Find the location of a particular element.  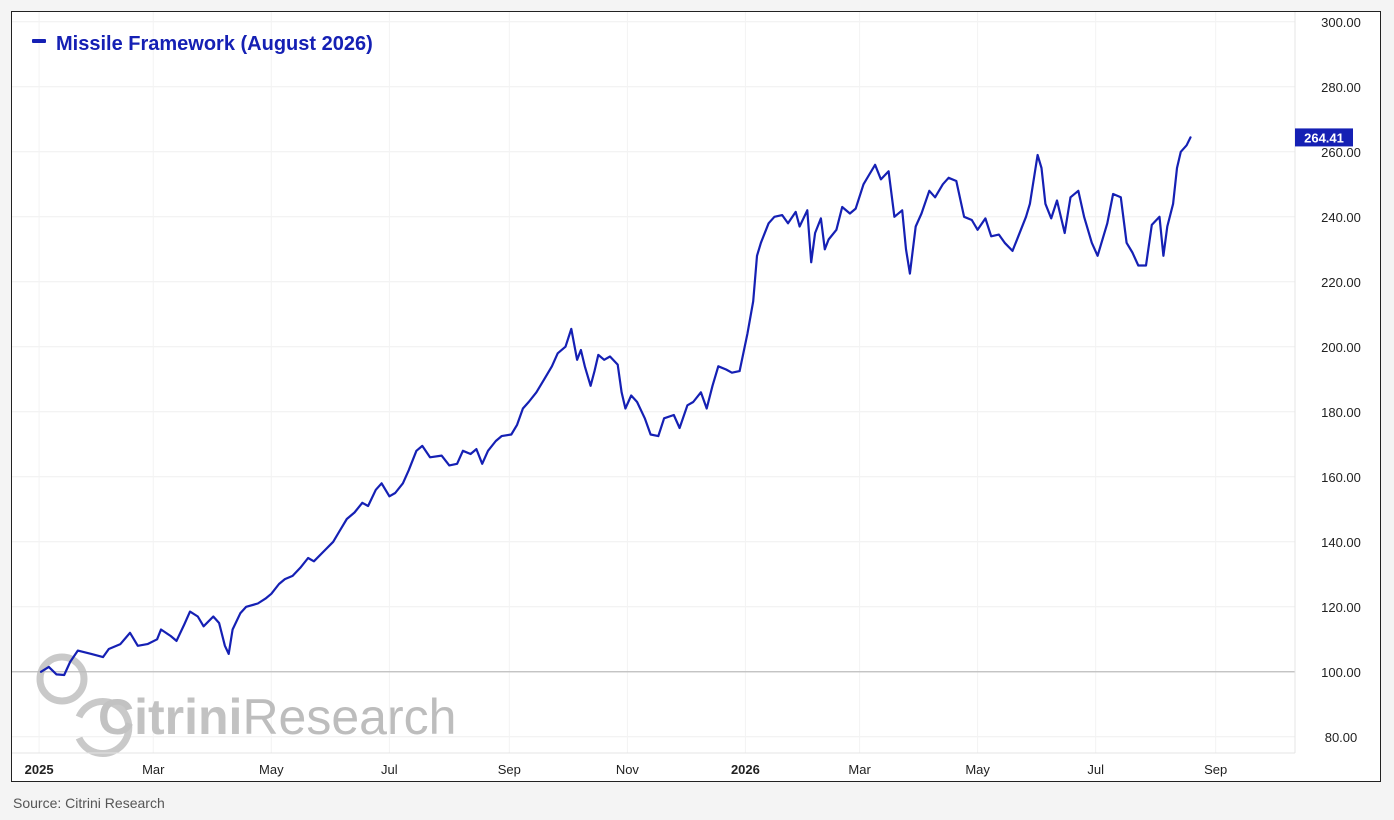

y-tick-label: 240.00 is located at coordinates (1341, 217).